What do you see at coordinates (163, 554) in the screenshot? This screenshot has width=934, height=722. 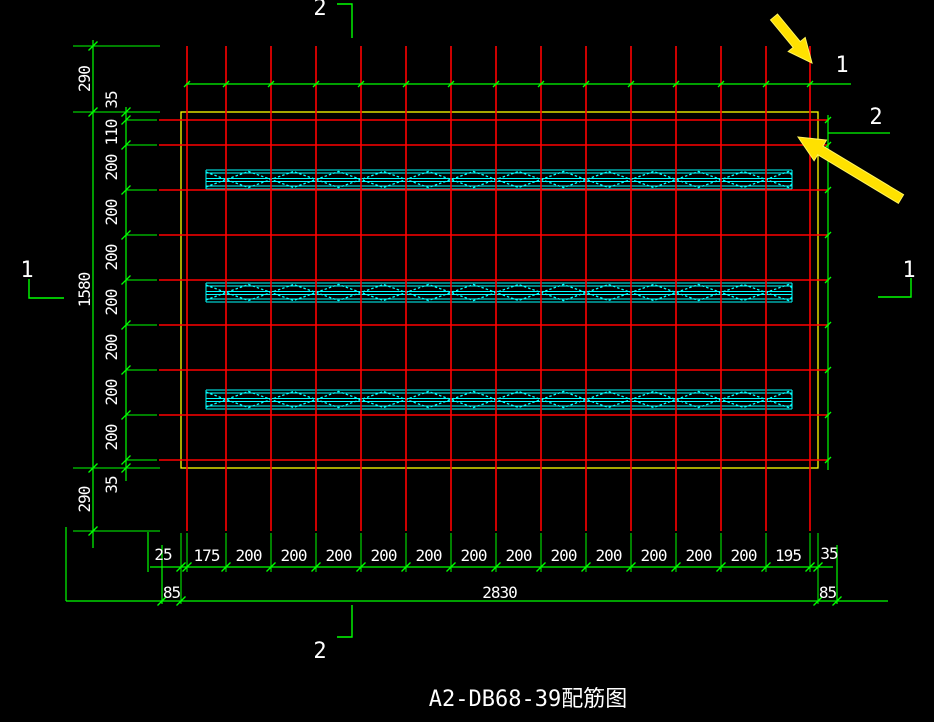 I see `dim-label: 25` at bounding box center [163, 554].